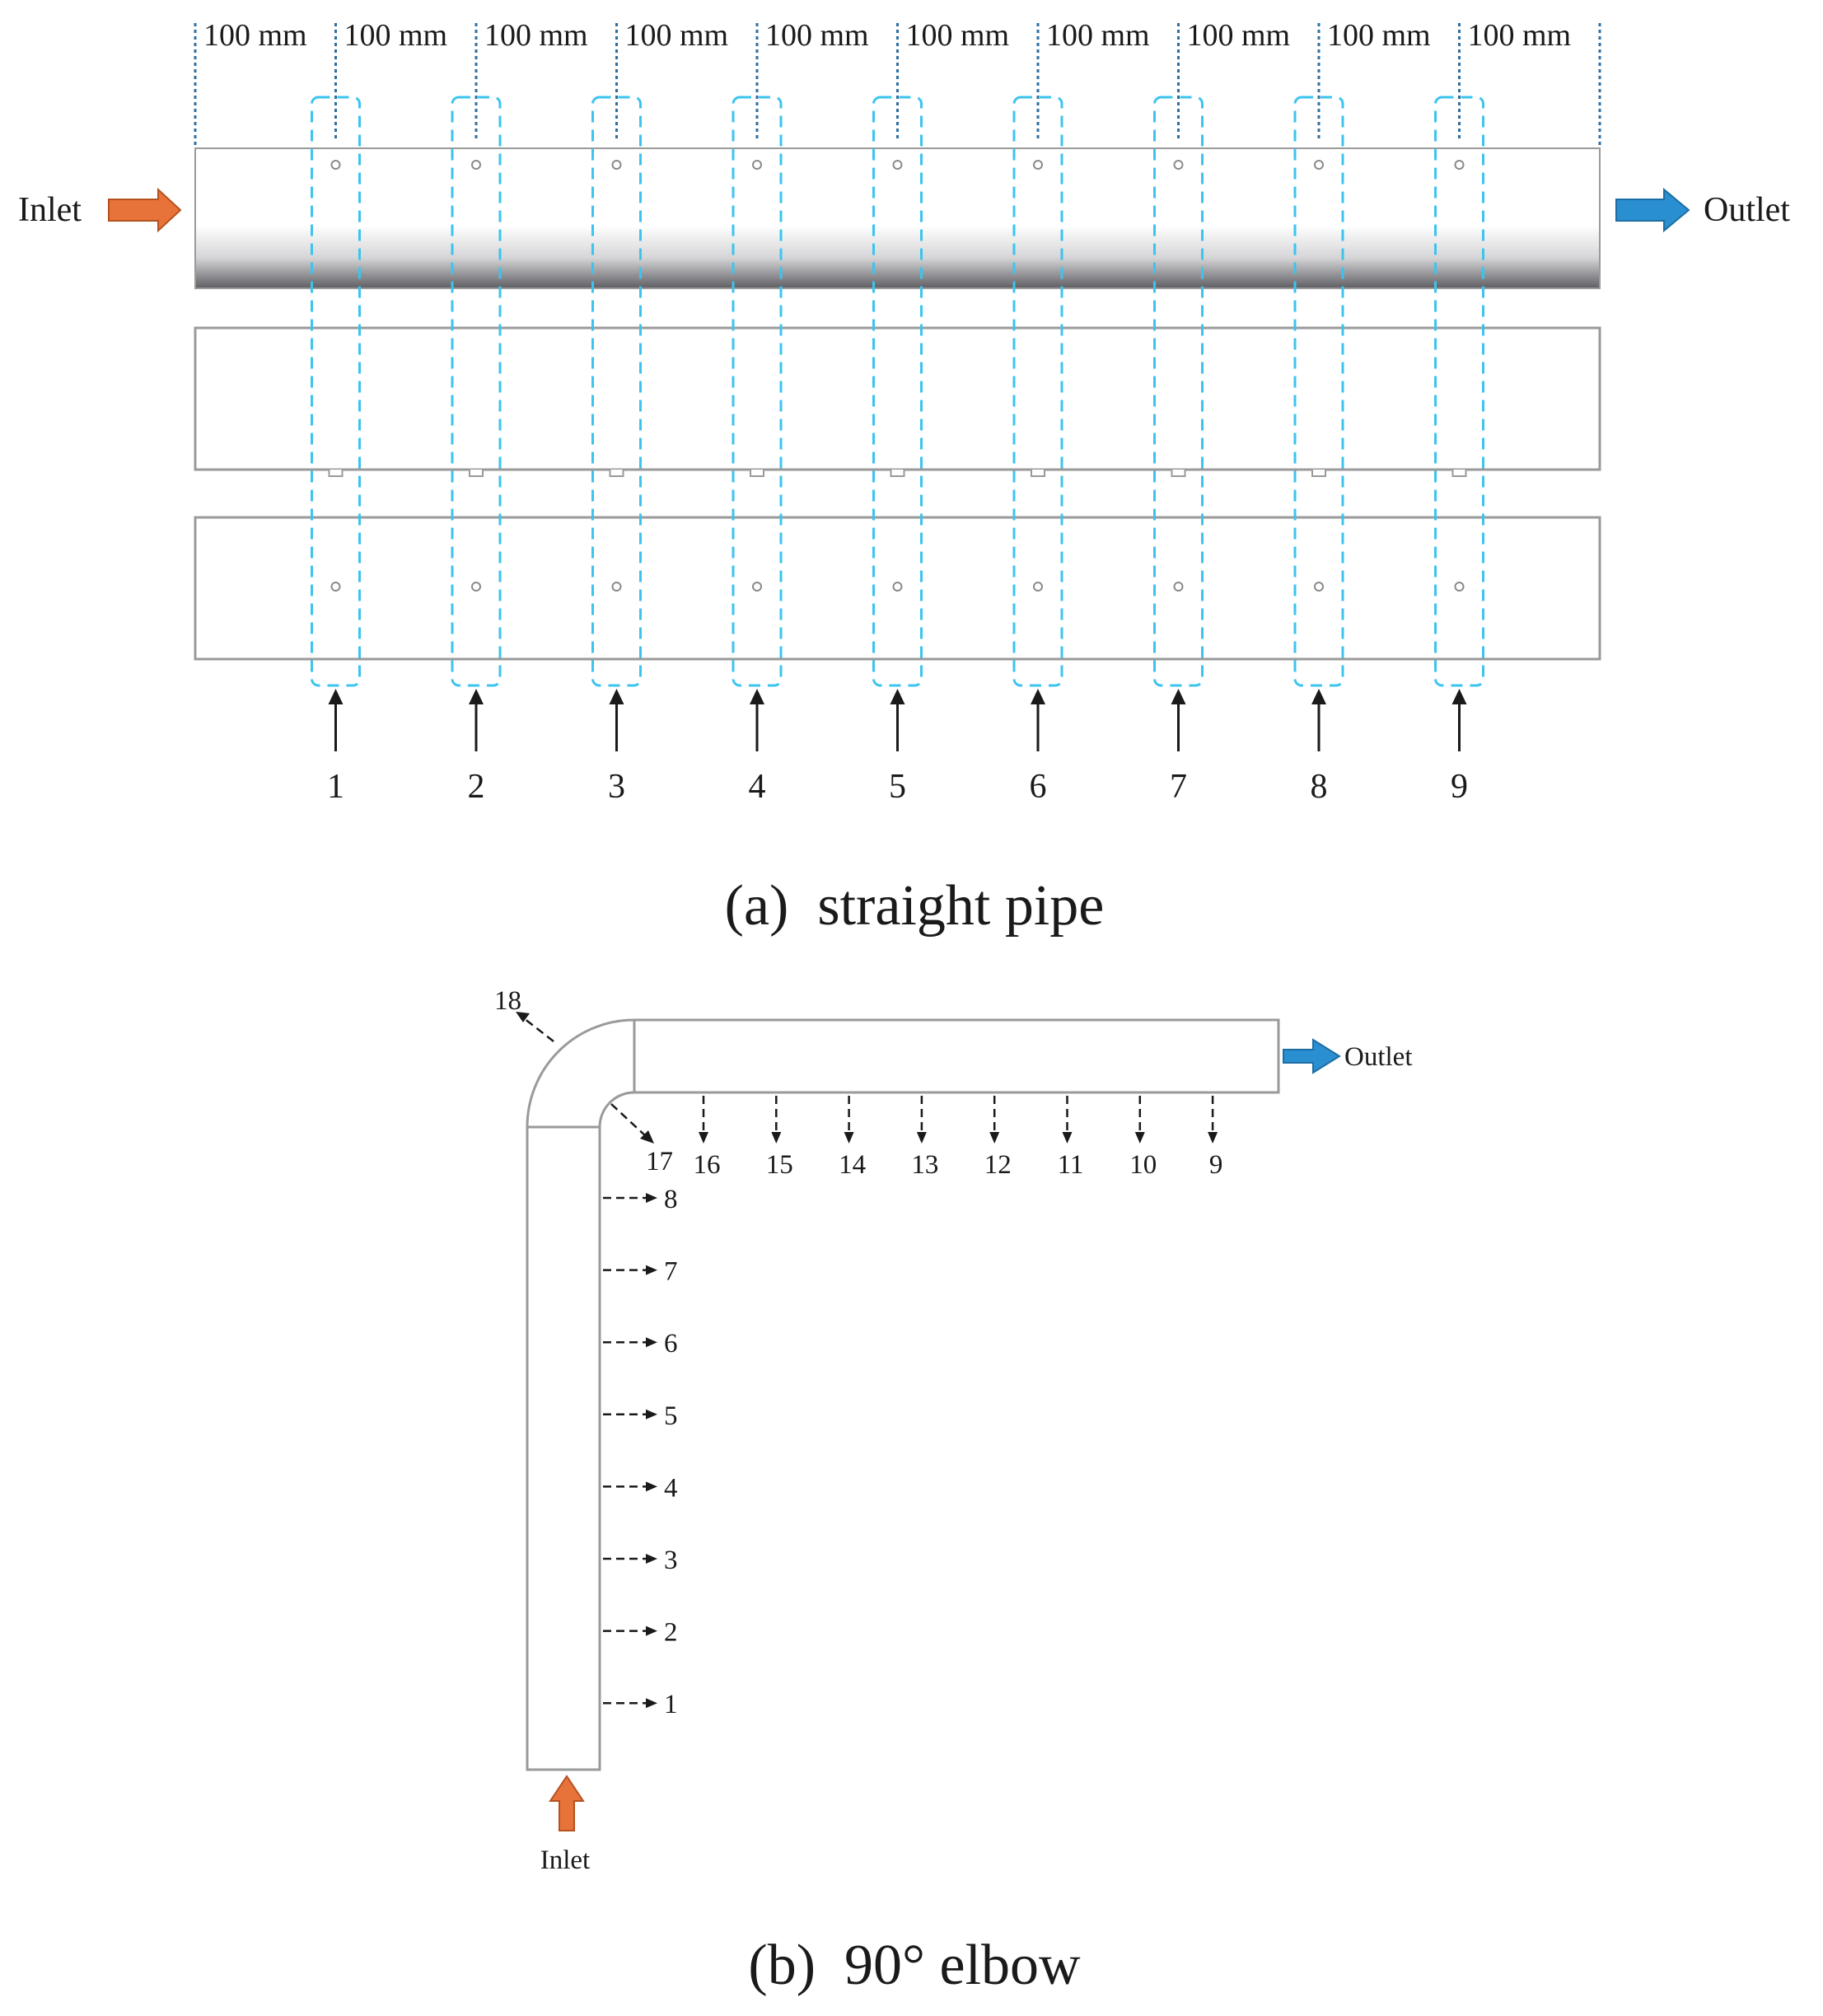  Describe the element at coordinates (671, 1416) in the screenshot. I see `probe-number: 5` at that location.